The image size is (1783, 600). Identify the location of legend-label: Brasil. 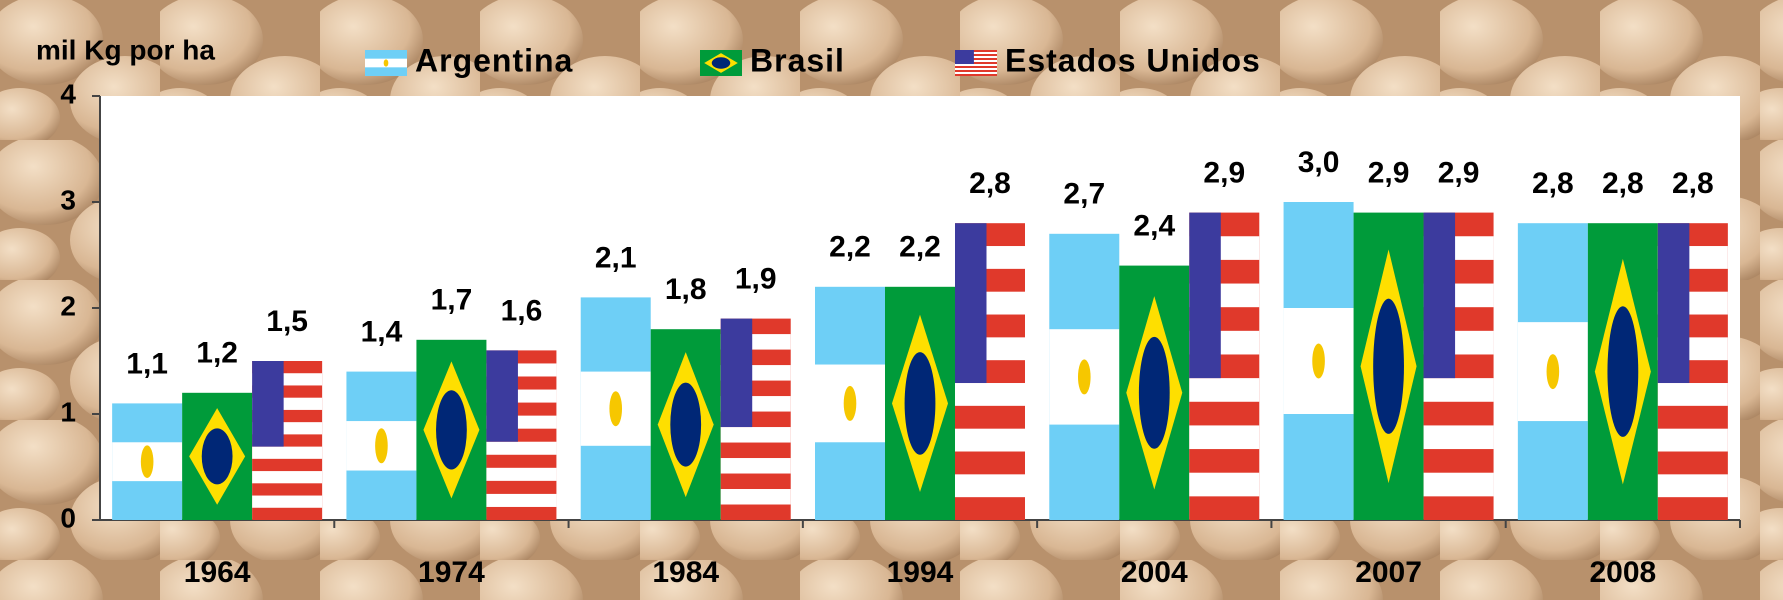
(797, 60).